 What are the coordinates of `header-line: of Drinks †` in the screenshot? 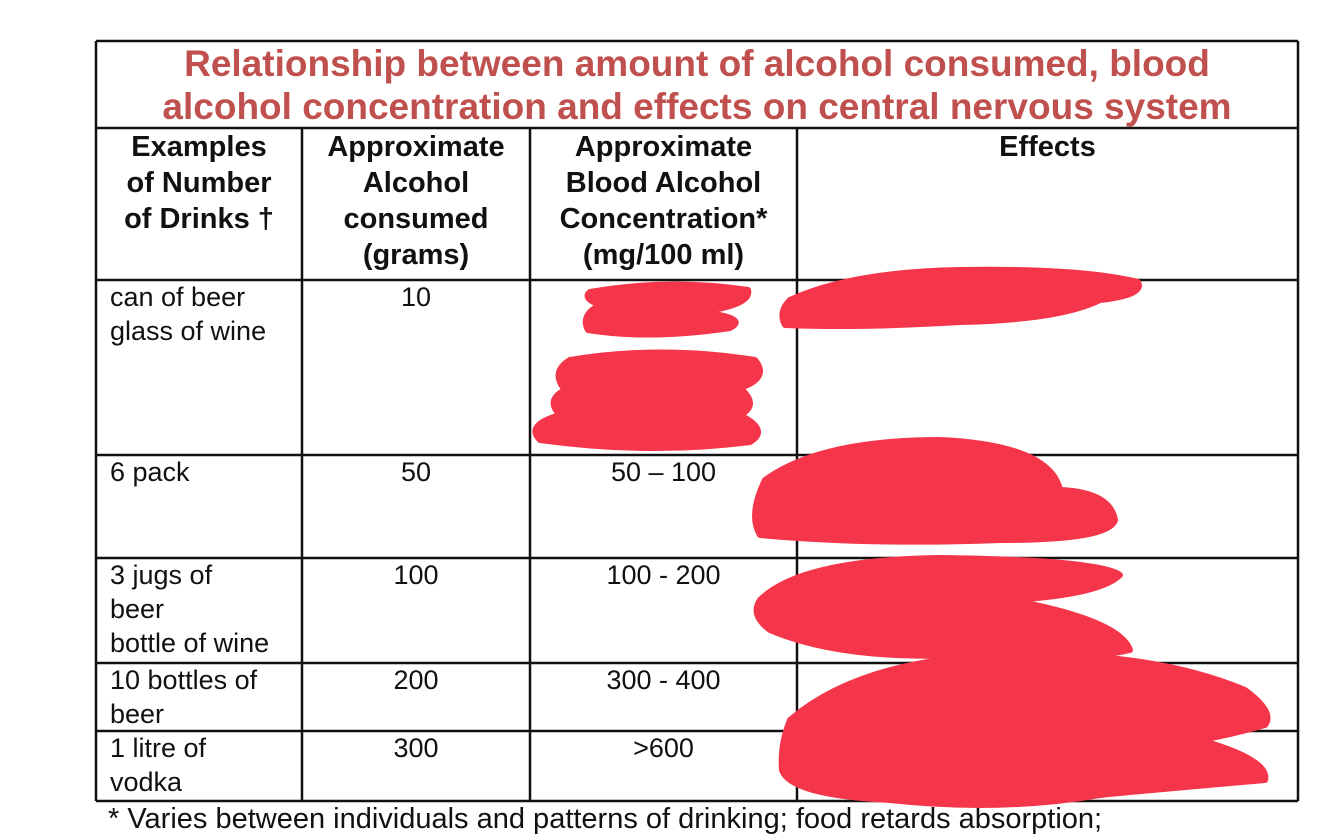 It's located at (199, 219).